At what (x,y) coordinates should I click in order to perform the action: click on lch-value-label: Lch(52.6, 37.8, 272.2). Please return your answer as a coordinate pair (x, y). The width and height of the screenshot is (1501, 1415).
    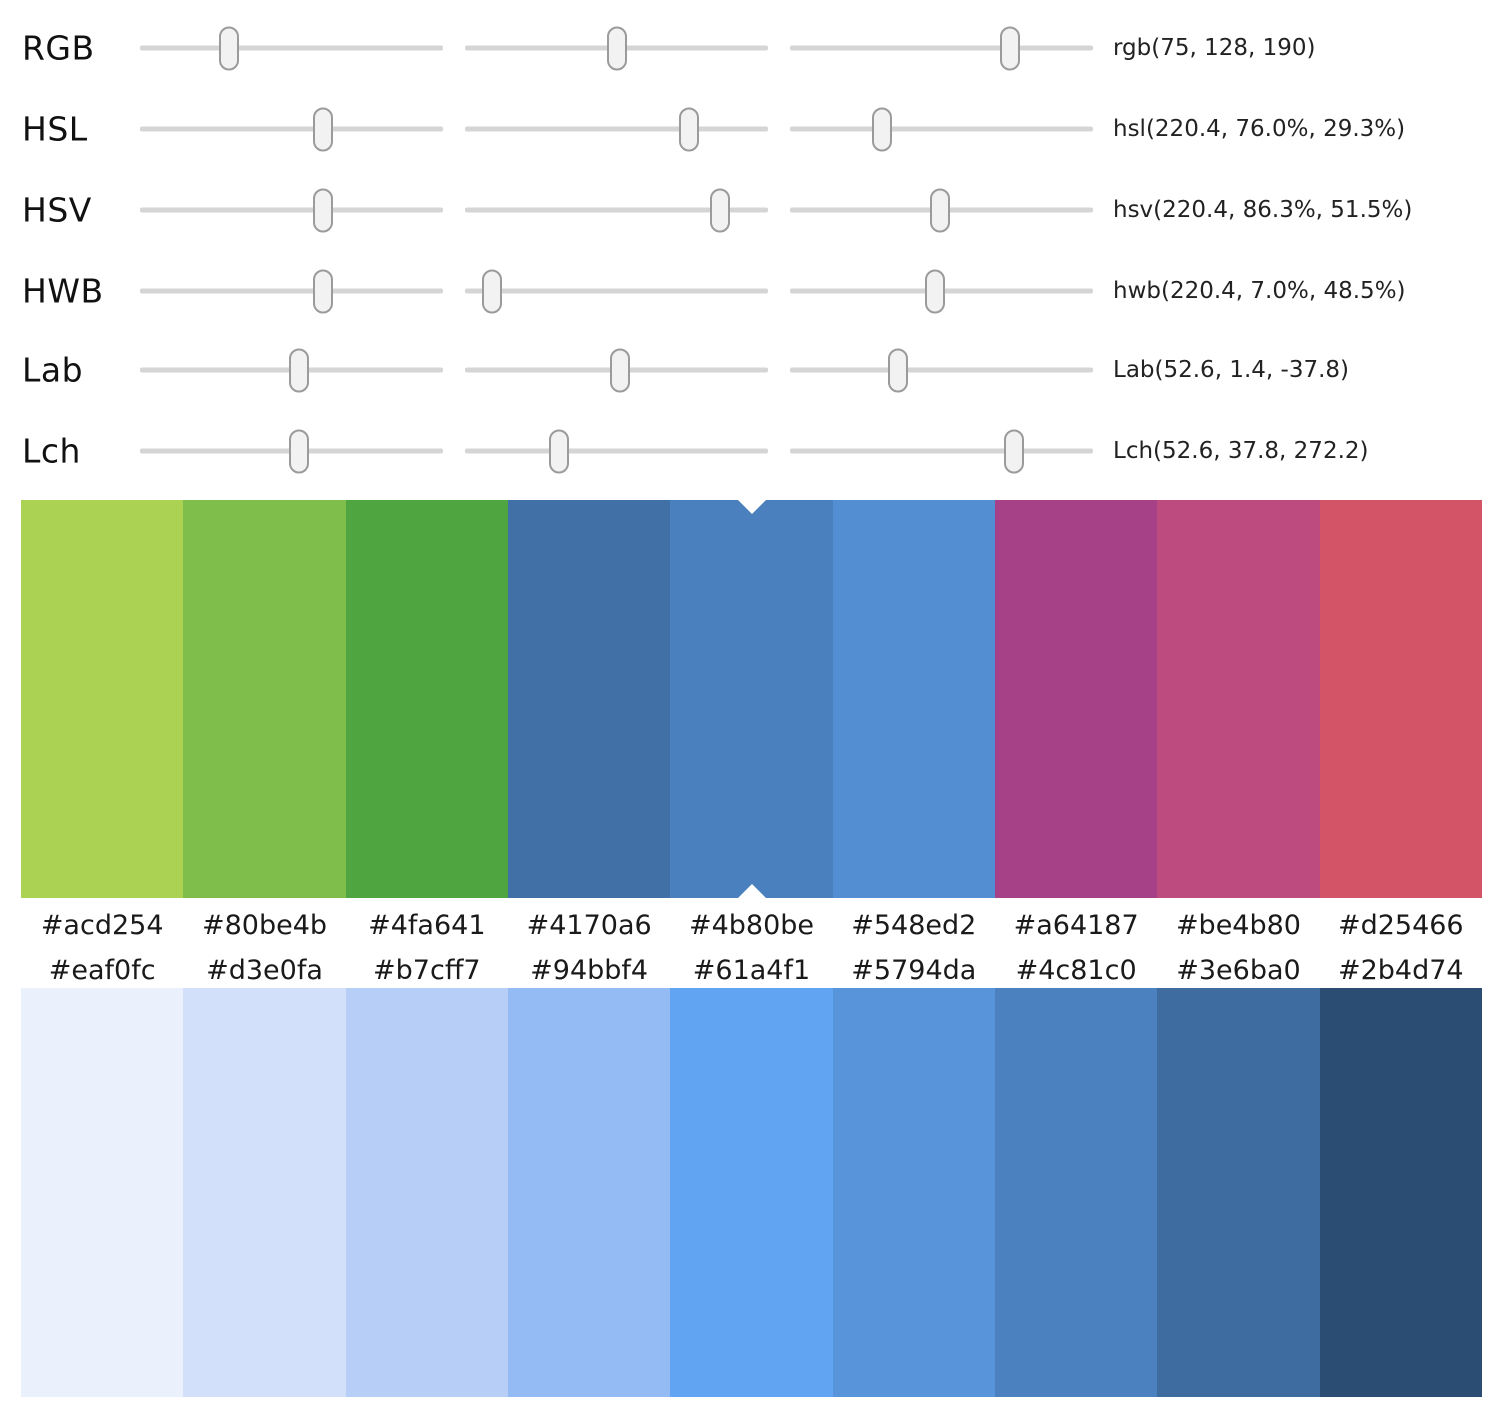
    Looking at the image, I should click on (1241, 451).